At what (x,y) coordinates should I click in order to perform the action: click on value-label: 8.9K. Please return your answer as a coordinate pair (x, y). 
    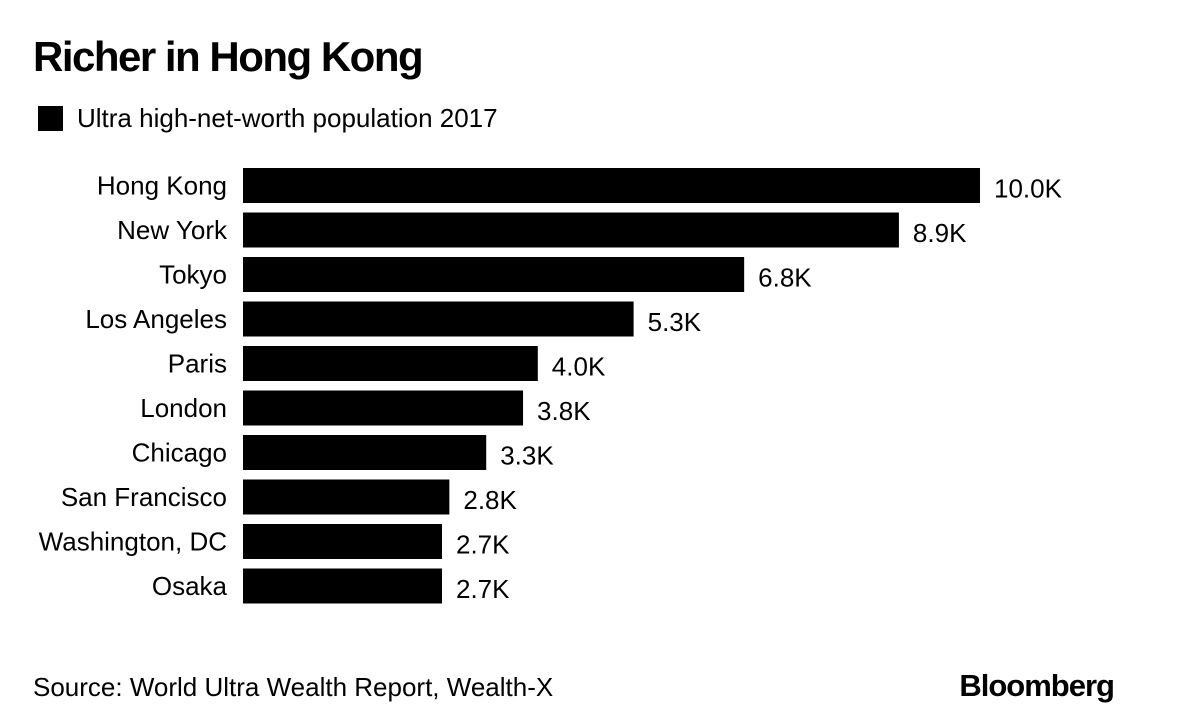
    Looking at the image, I should click on (940, 233).